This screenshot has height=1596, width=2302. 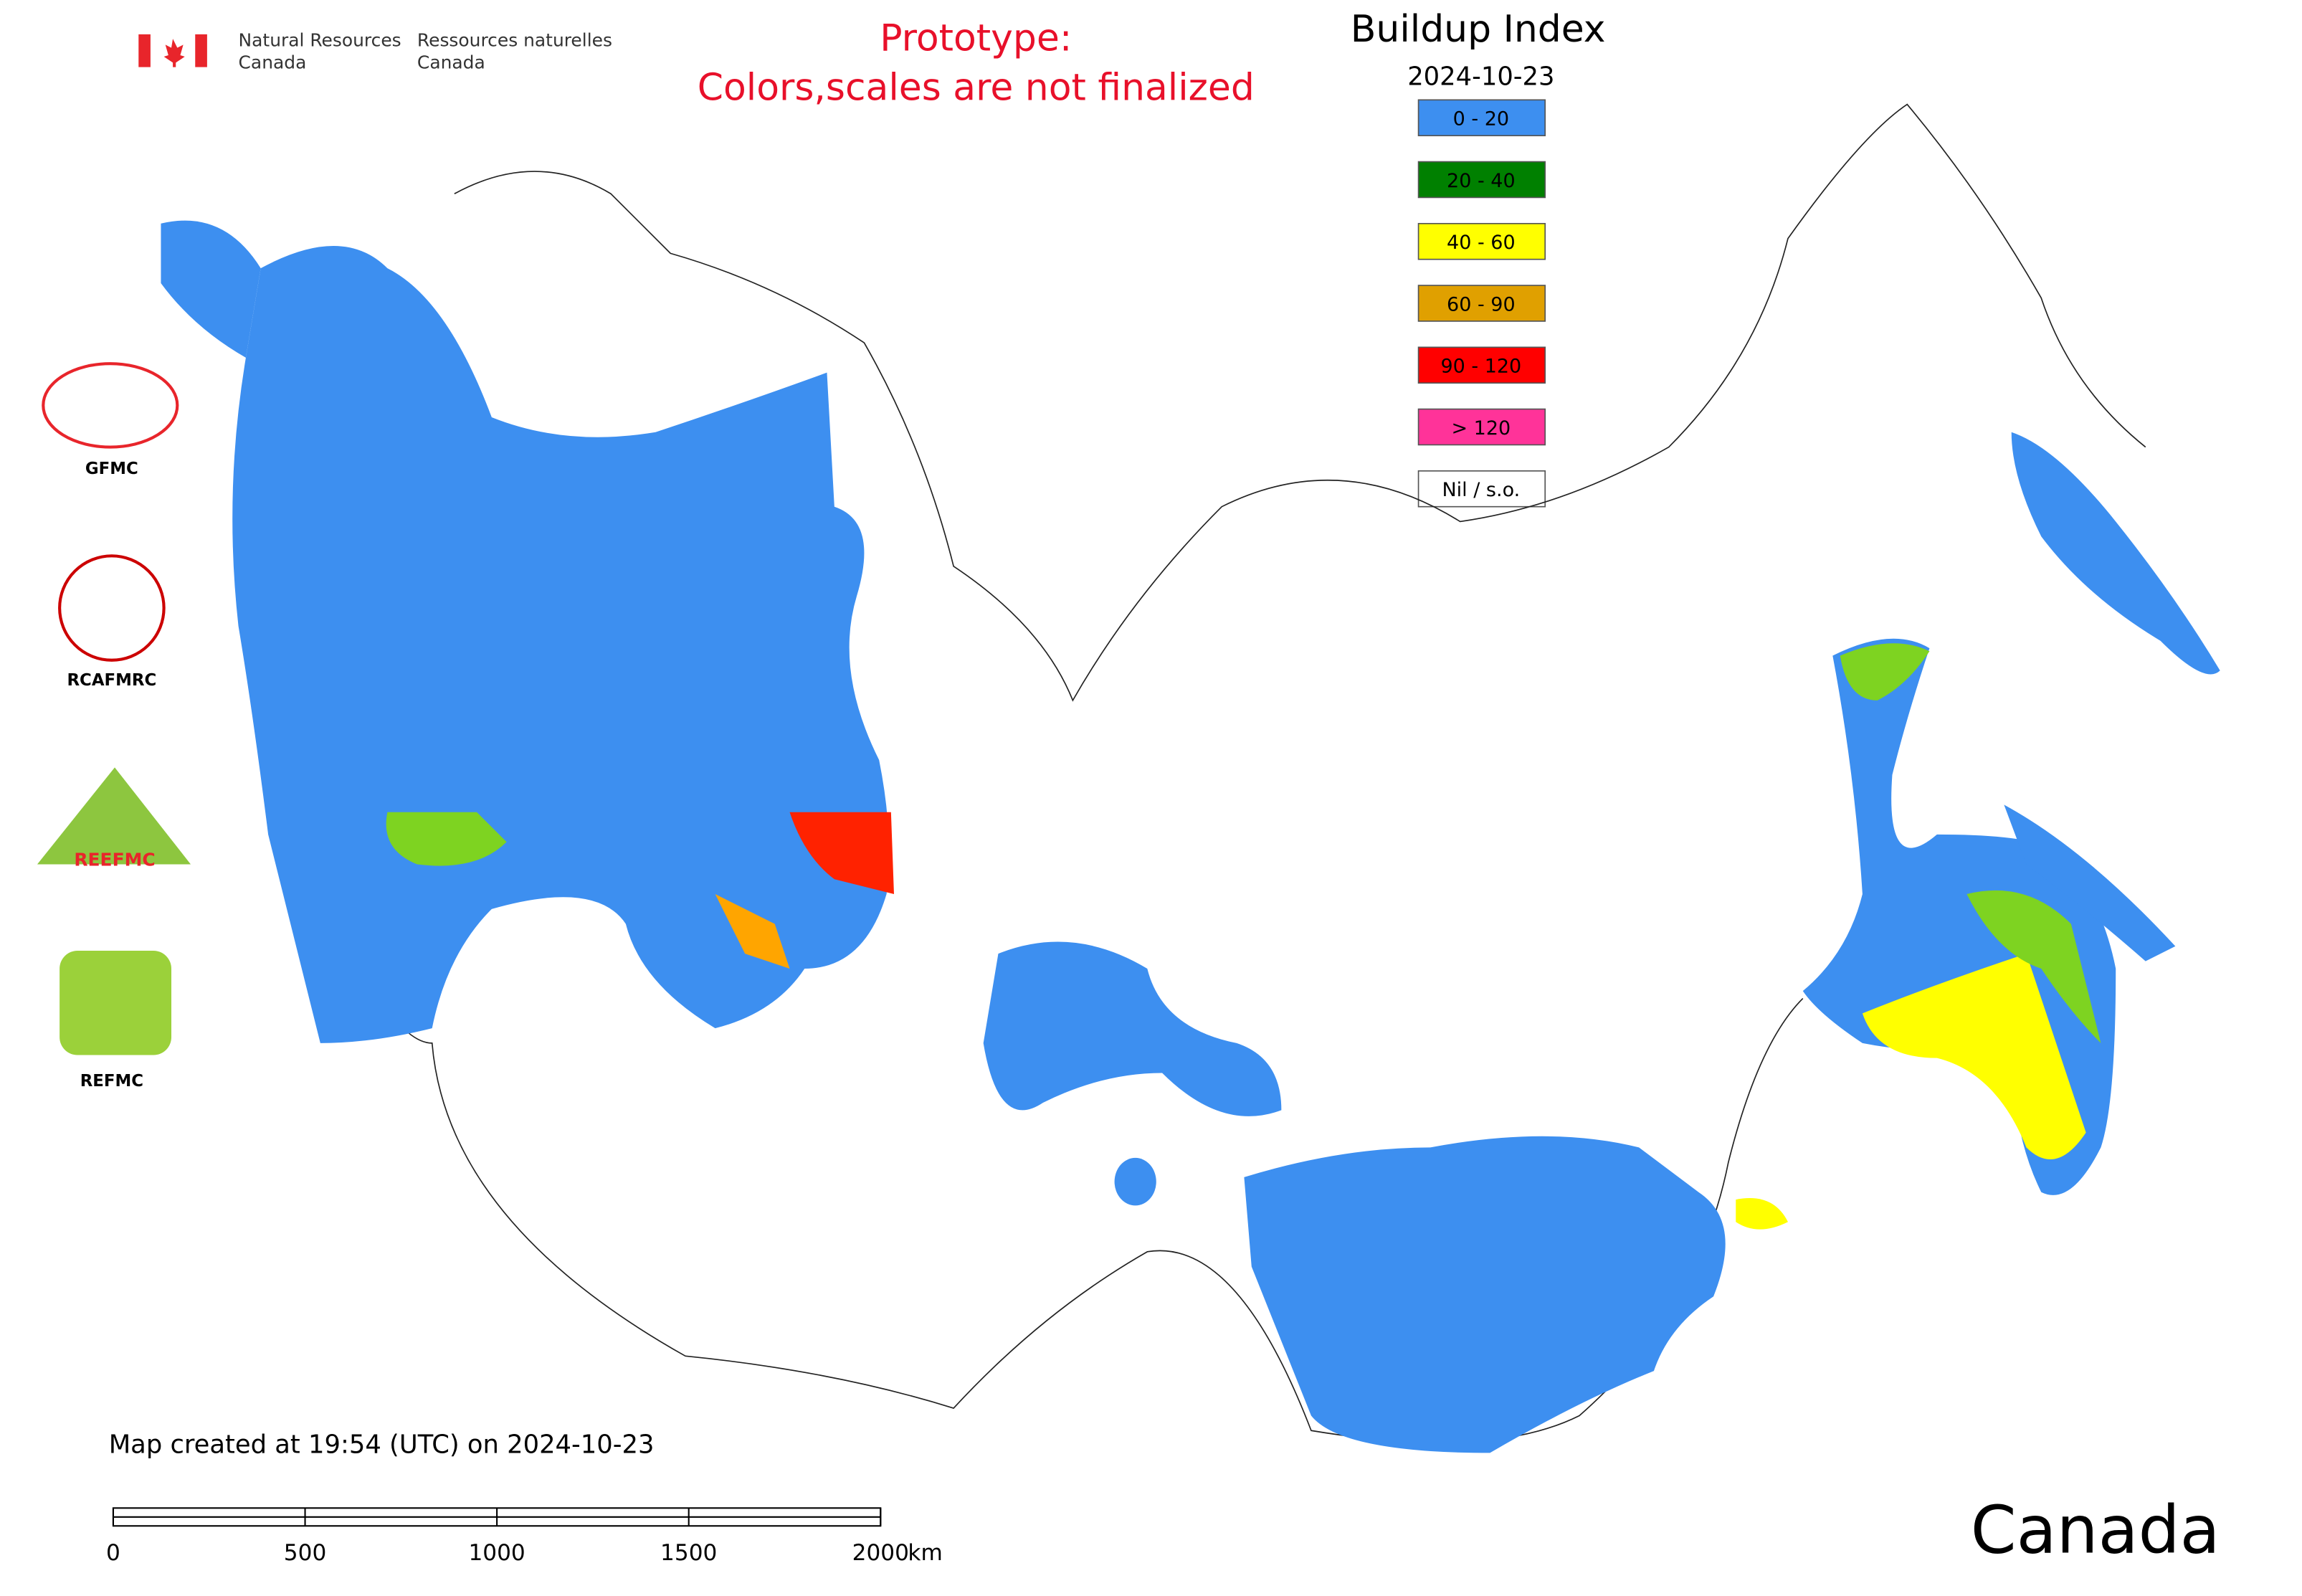 I want to click on maple-leaf, so click(x=174, y=53).